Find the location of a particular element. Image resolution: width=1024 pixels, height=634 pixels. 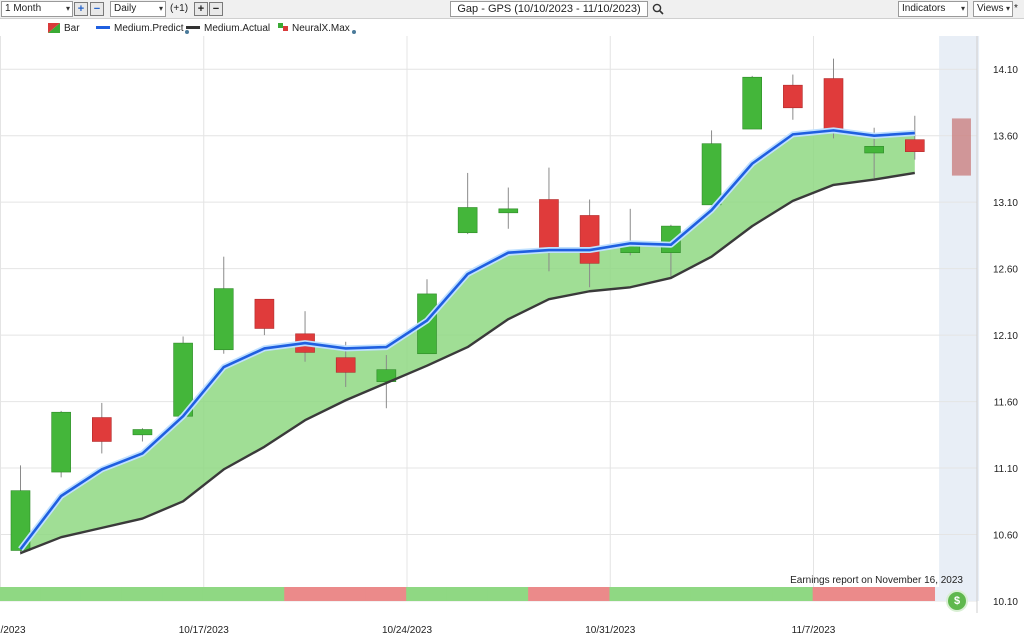

dollar-icon: $ is located at coordinates (957, 601).